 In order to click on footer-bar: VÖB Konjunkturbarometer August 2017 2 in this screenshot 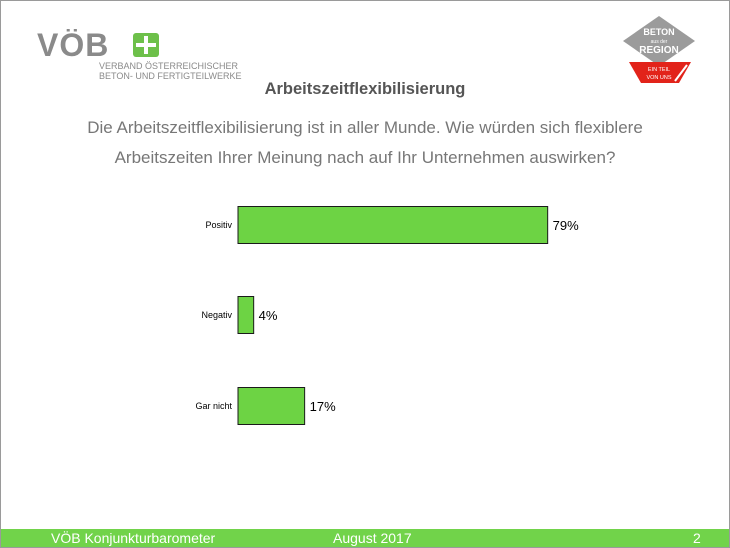, I will do `click(365, 538)`.